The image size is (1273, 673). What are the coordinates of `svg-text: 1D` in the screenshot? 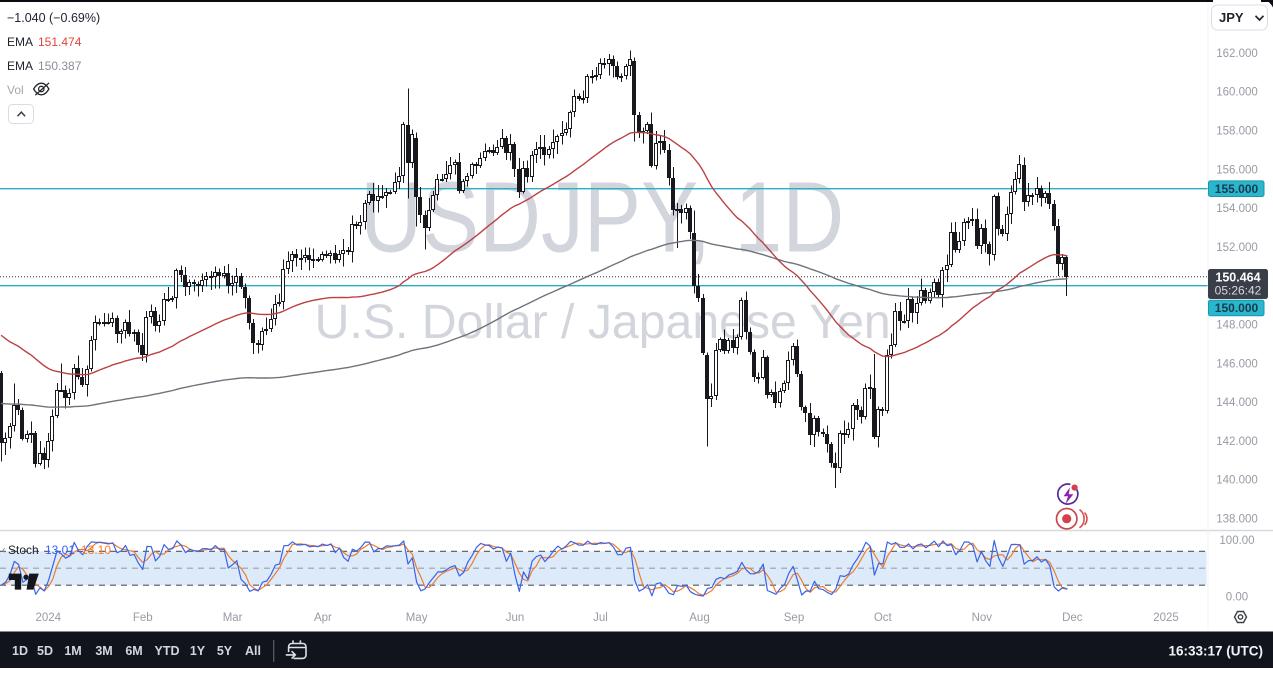 It's located at (20, 651).